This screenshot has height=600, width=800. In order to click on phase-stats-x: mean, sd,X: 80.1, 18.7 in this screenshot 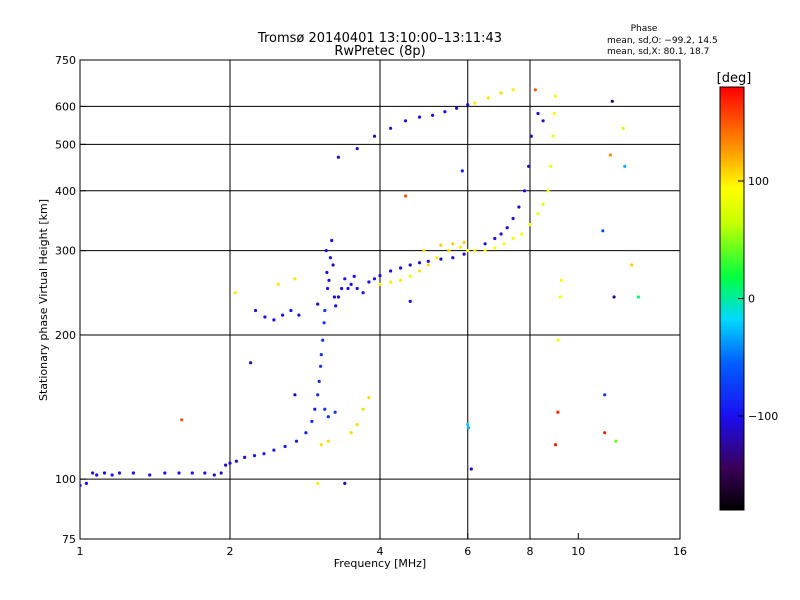, I will do `click(658, 52)`.